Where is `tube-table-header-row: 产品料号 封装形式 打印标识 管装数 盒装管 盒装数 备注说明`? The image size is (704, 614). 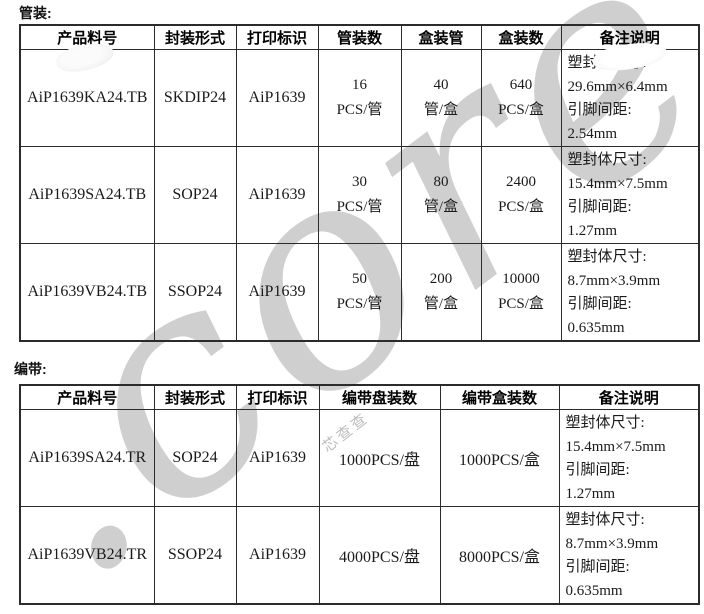 tube-table-header-row: 产品料号 封装形式 打印标识 管装数 盒装管 盒装数 备注说明 is located at coordinates (359, 37).